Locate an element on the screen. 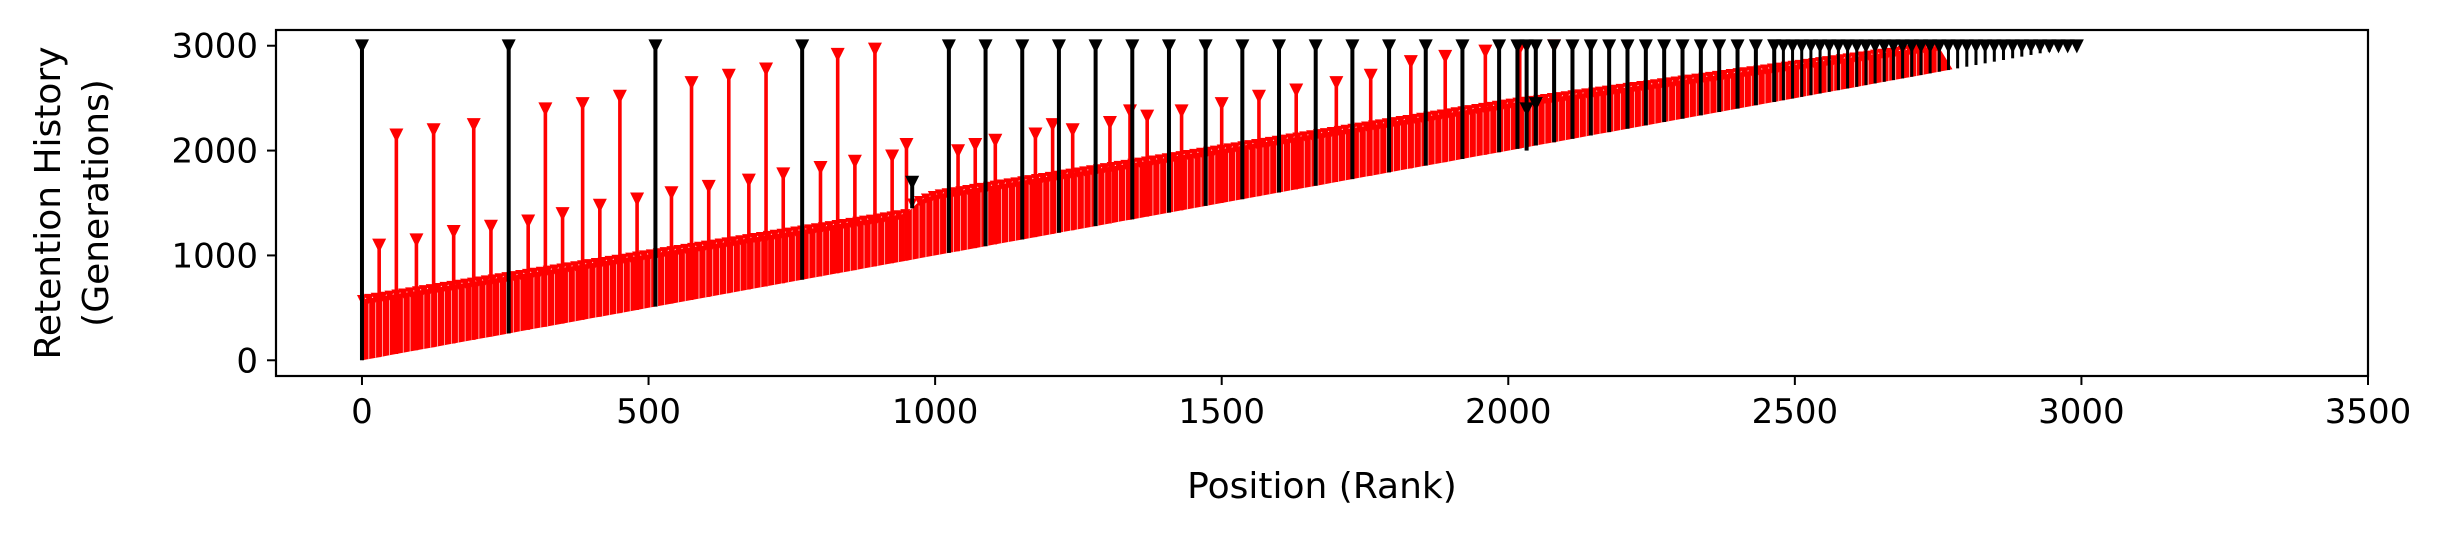 This screenshot has height=536, width=2448. y-tick-label: 2000 is located at coordinates (214, 152).